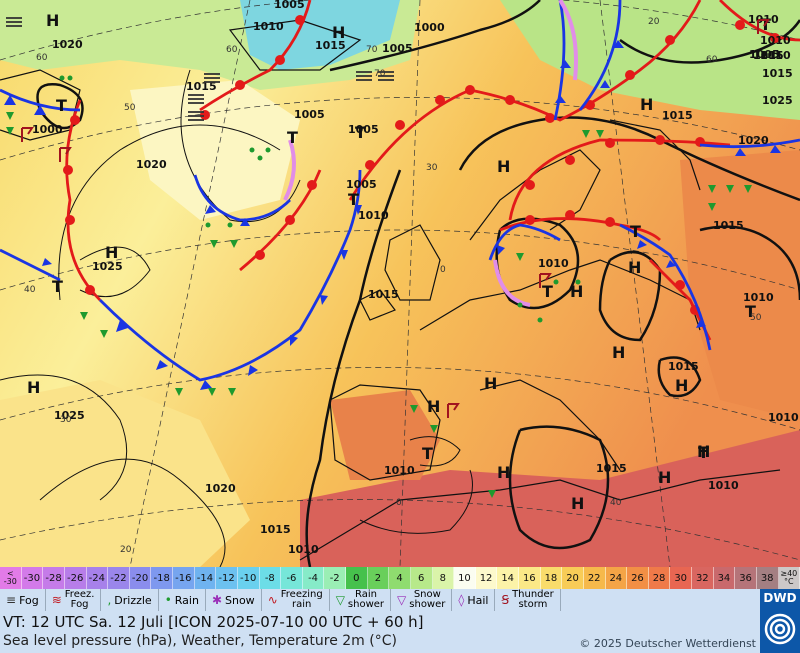 This screenshot has height=653, width=800. I want to click on legend-label: Thunder storm, so click(533, 599).